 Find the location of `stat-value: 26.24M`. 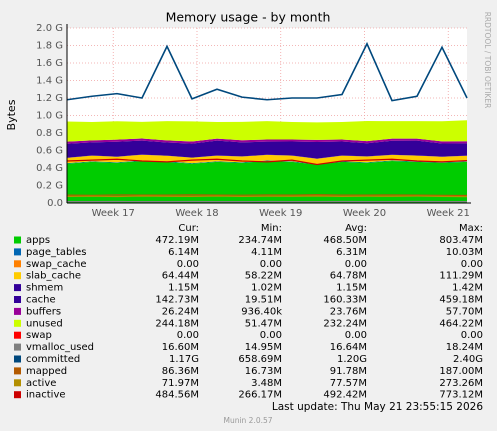

stat-value: 26.24M is located at coordinates (180, 311).